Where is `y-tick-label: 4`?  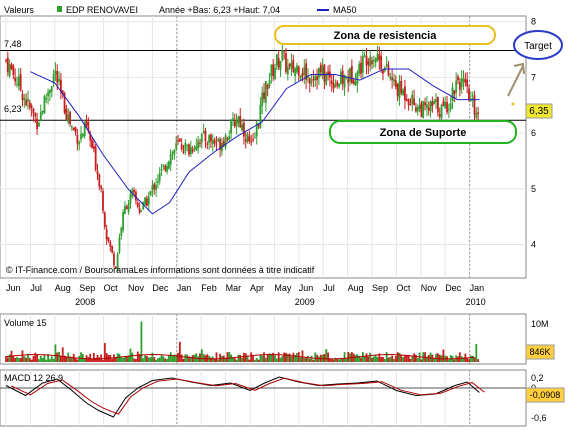
y-tick-label: 4 is located at coordinates (533, 245).